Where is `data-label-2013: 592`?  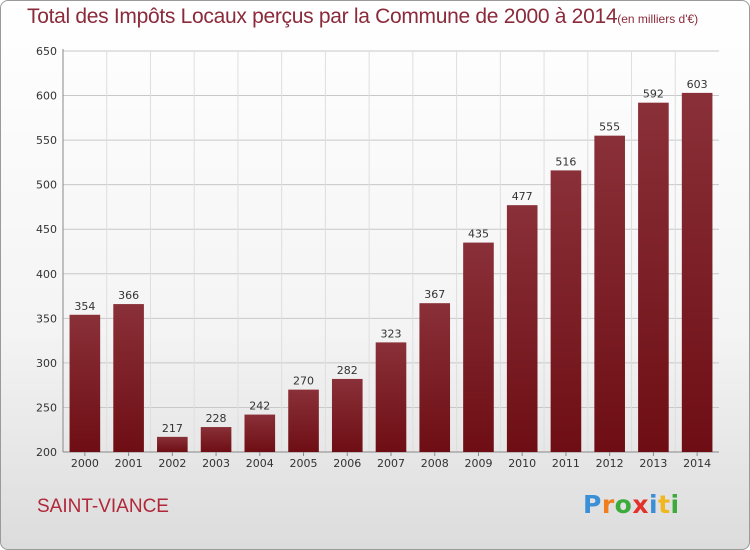 data-label-2013: 592 is located at coordinates (653, 94).